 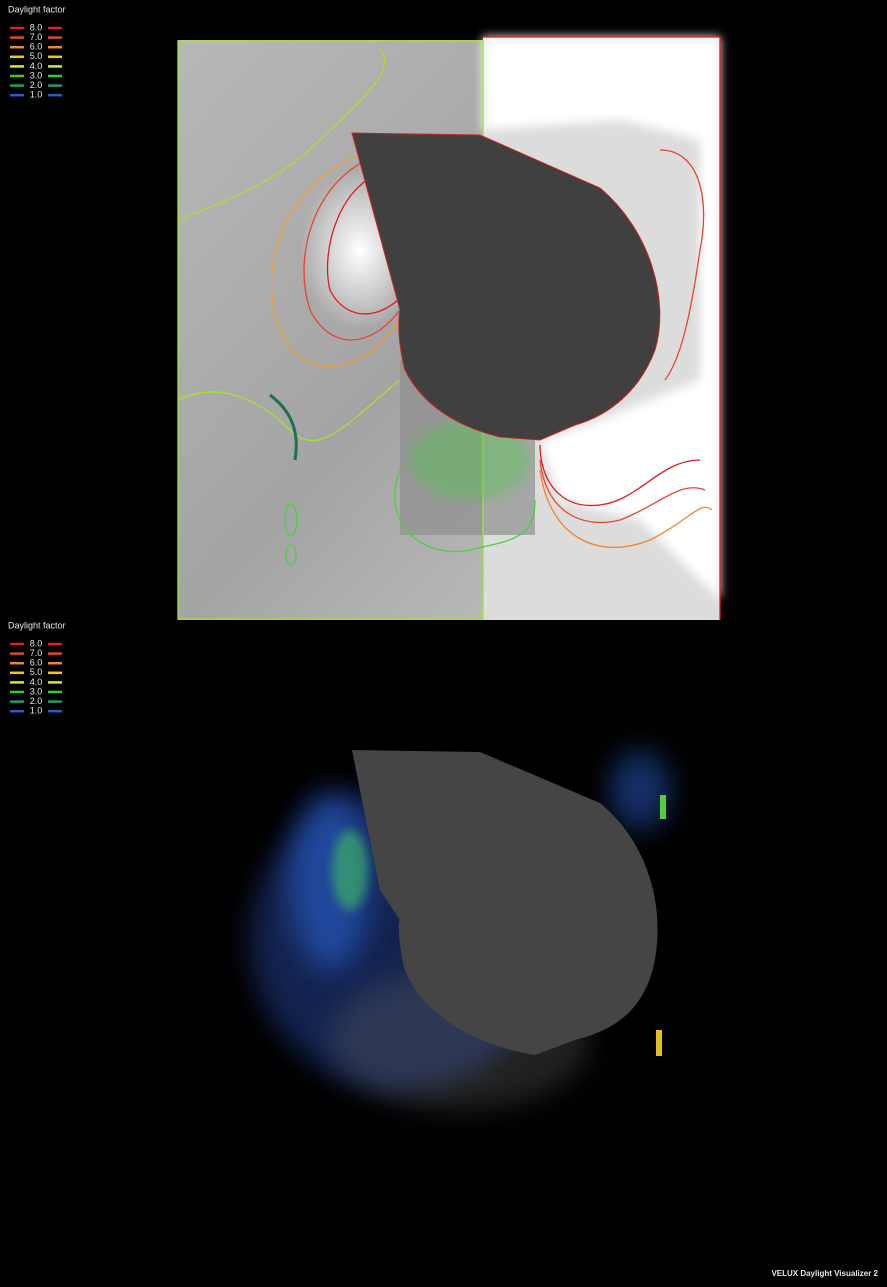 What do you see at coordinates (350, 870) in the screenshot?
I see `green-haze` at bounding box center [350, 870].